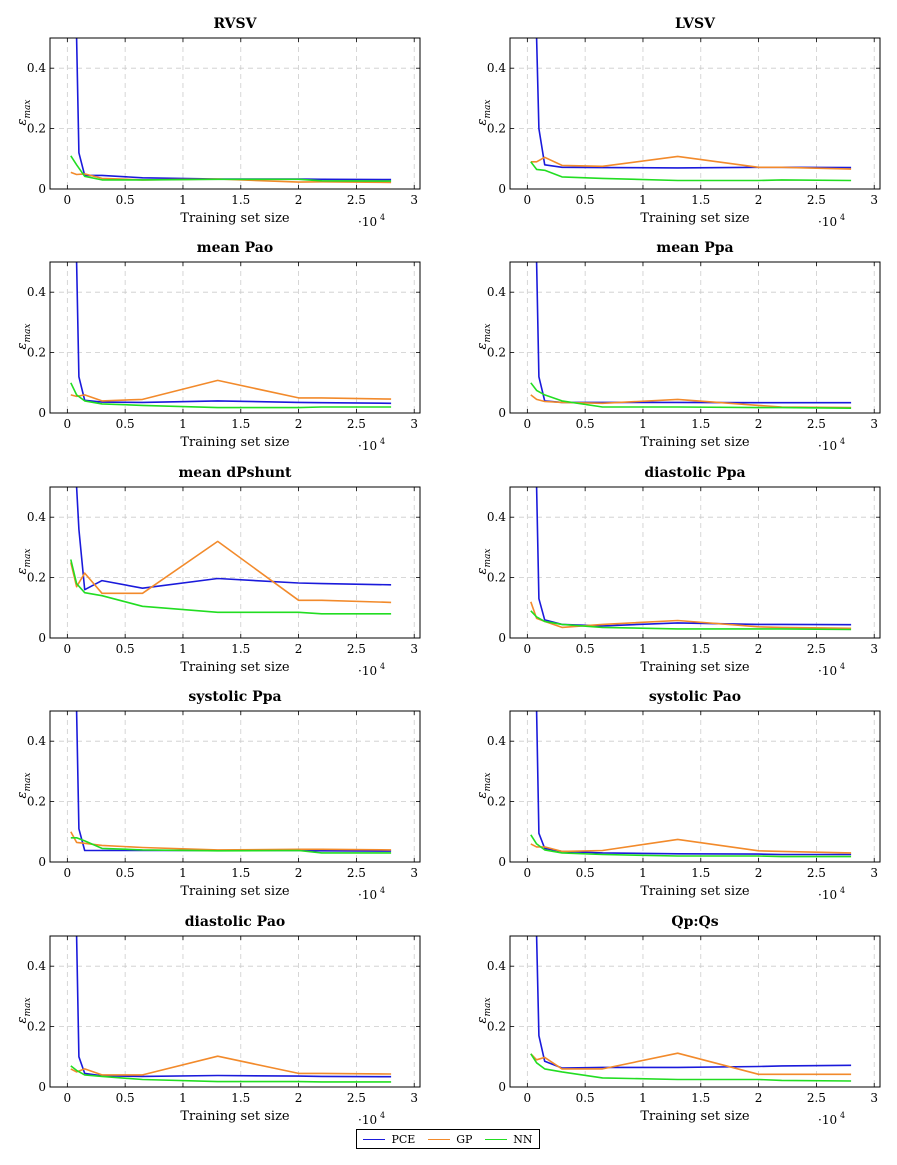 This screenshot has height=1165, width=897. What do you see at coordinates (695, 697) in the screenshot?
I see `subplot-title: systolic Pao` at bounding box center [695, 697].